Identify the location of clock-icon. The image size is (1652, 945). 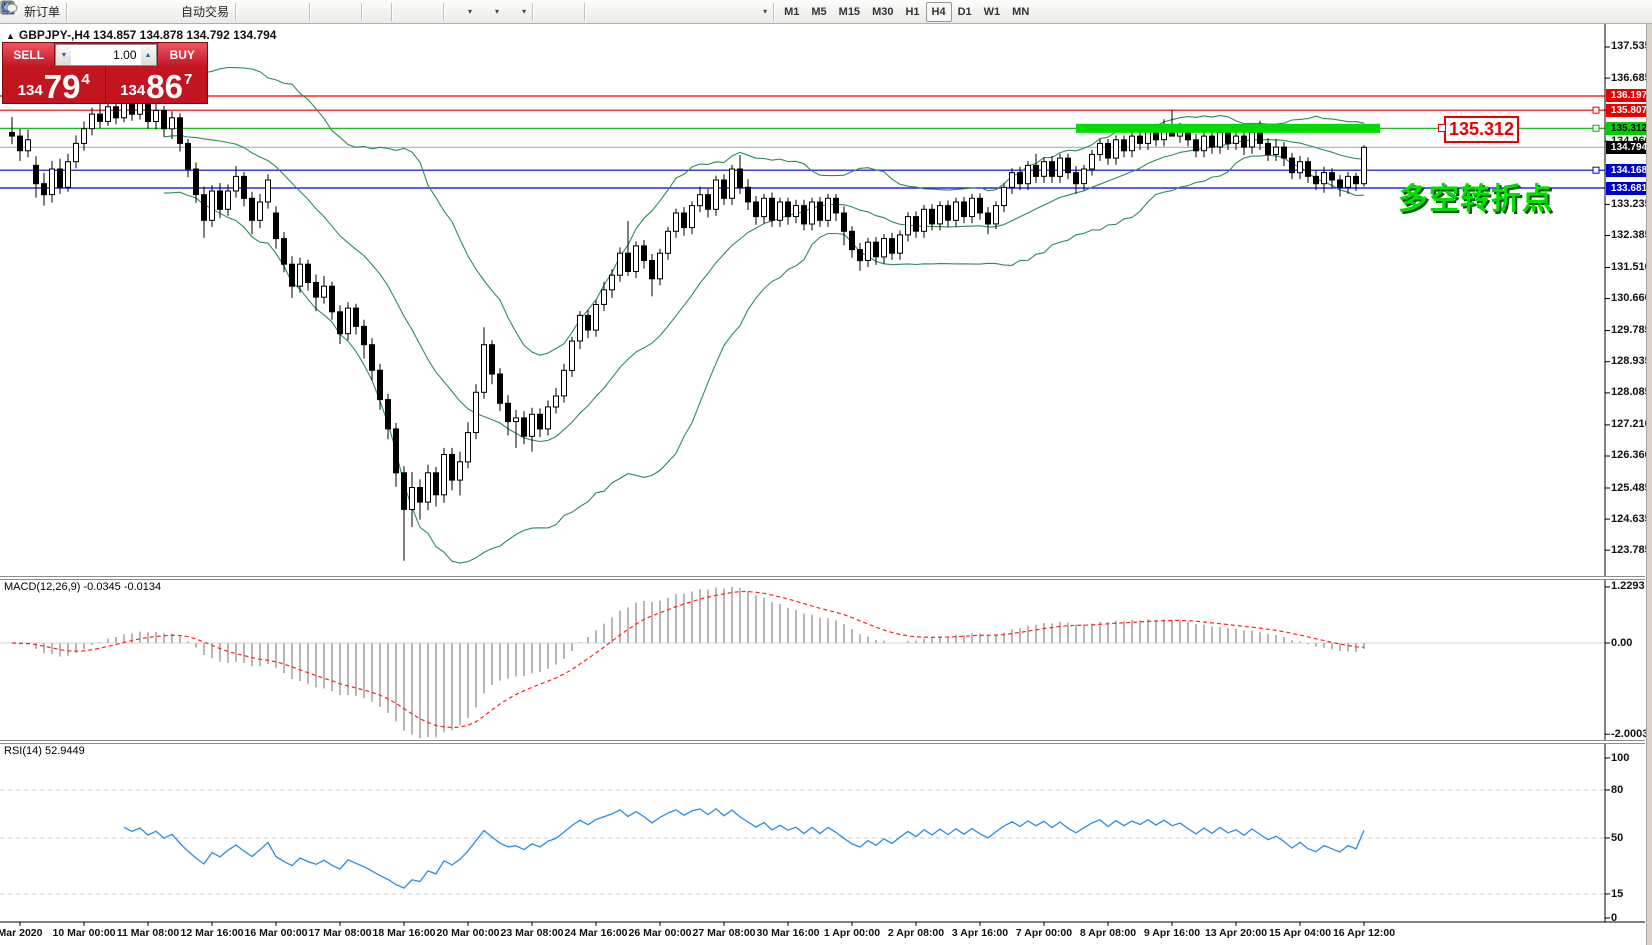
(247, 10).